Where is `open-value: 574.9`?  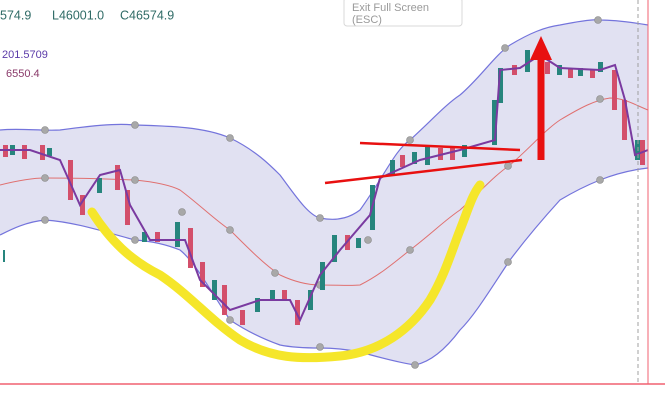 open-value: 574.9 is located at coordinates (15, 15).